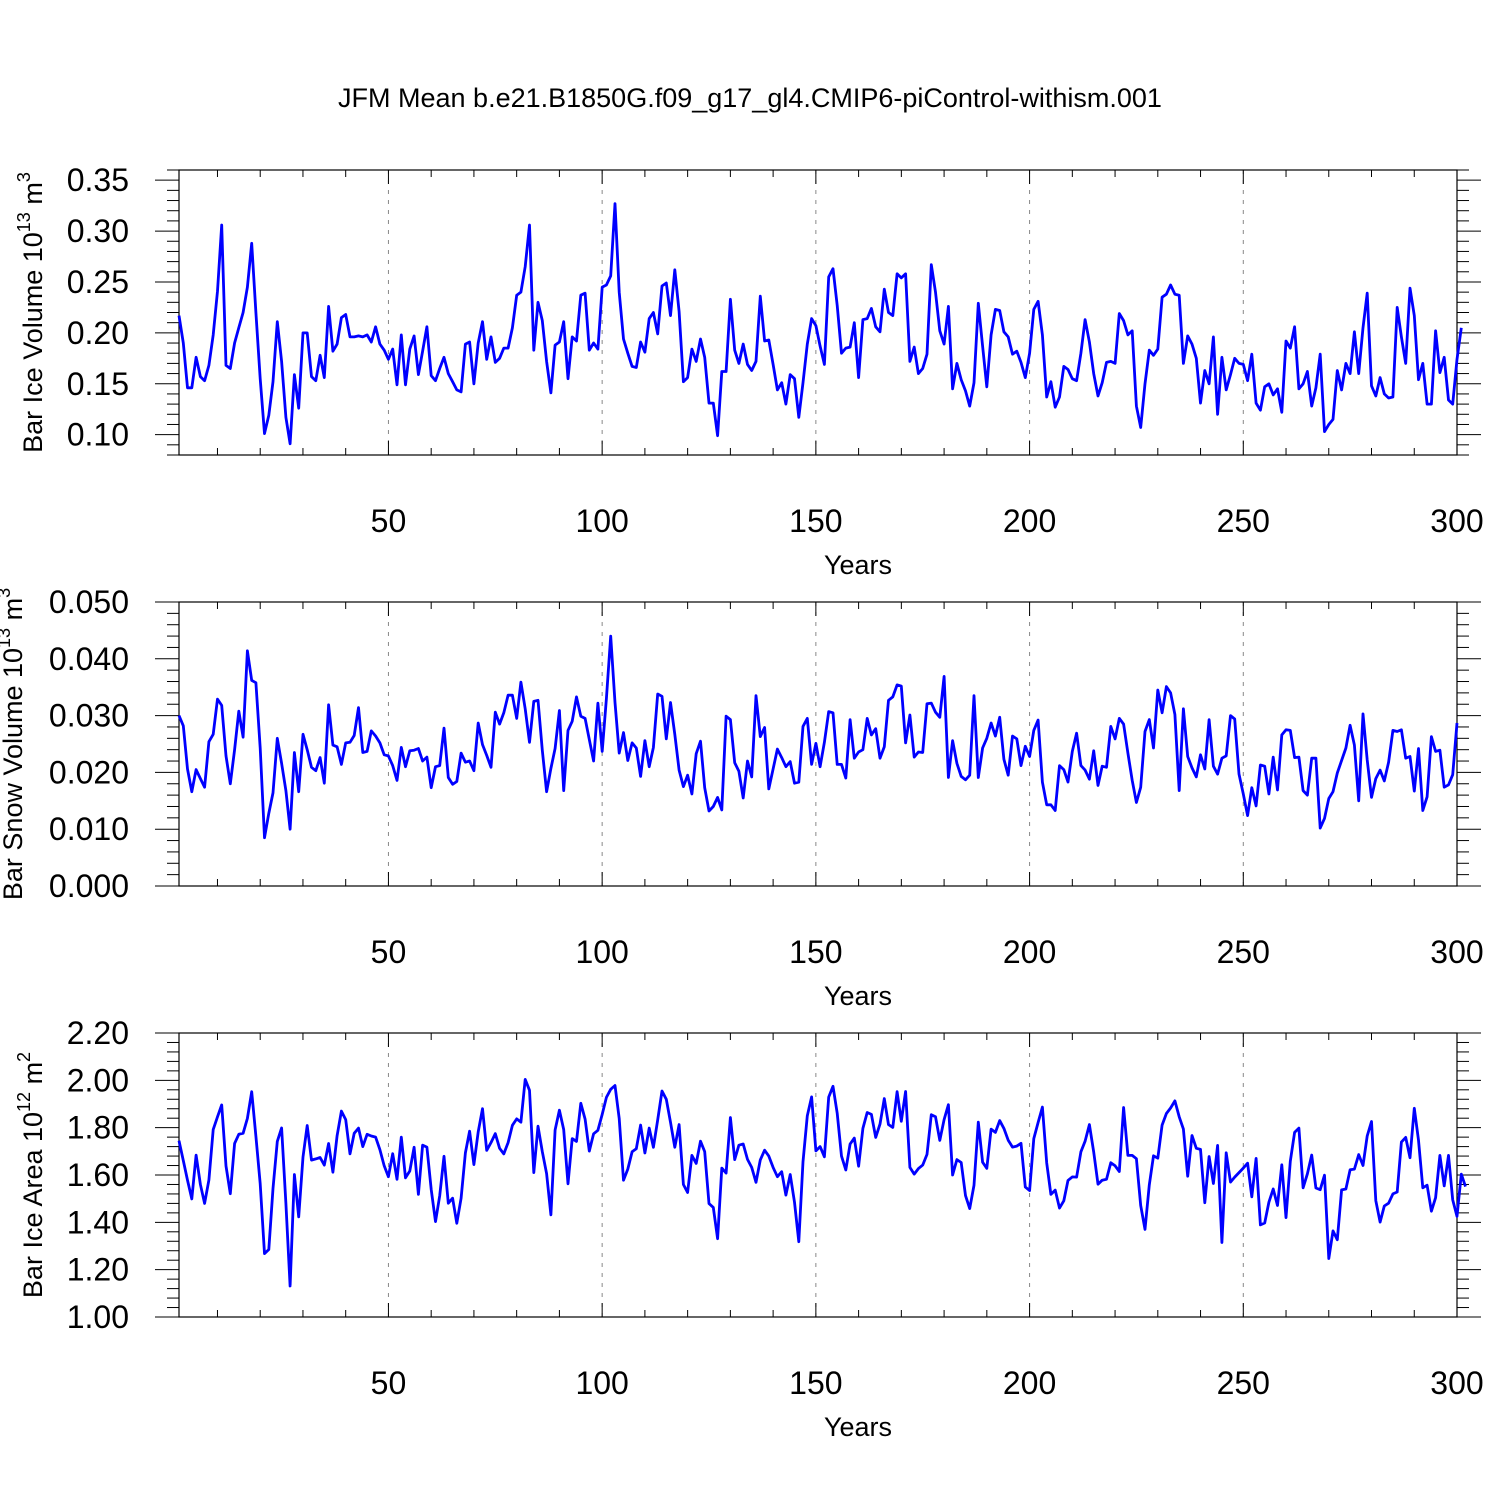 The height and width of the screenshot is (1500, 1500). What do you see at coordinates (98, 282) in the screenshot?
I see `y-tick-label: 0.25` at bounding box center [98, 282].